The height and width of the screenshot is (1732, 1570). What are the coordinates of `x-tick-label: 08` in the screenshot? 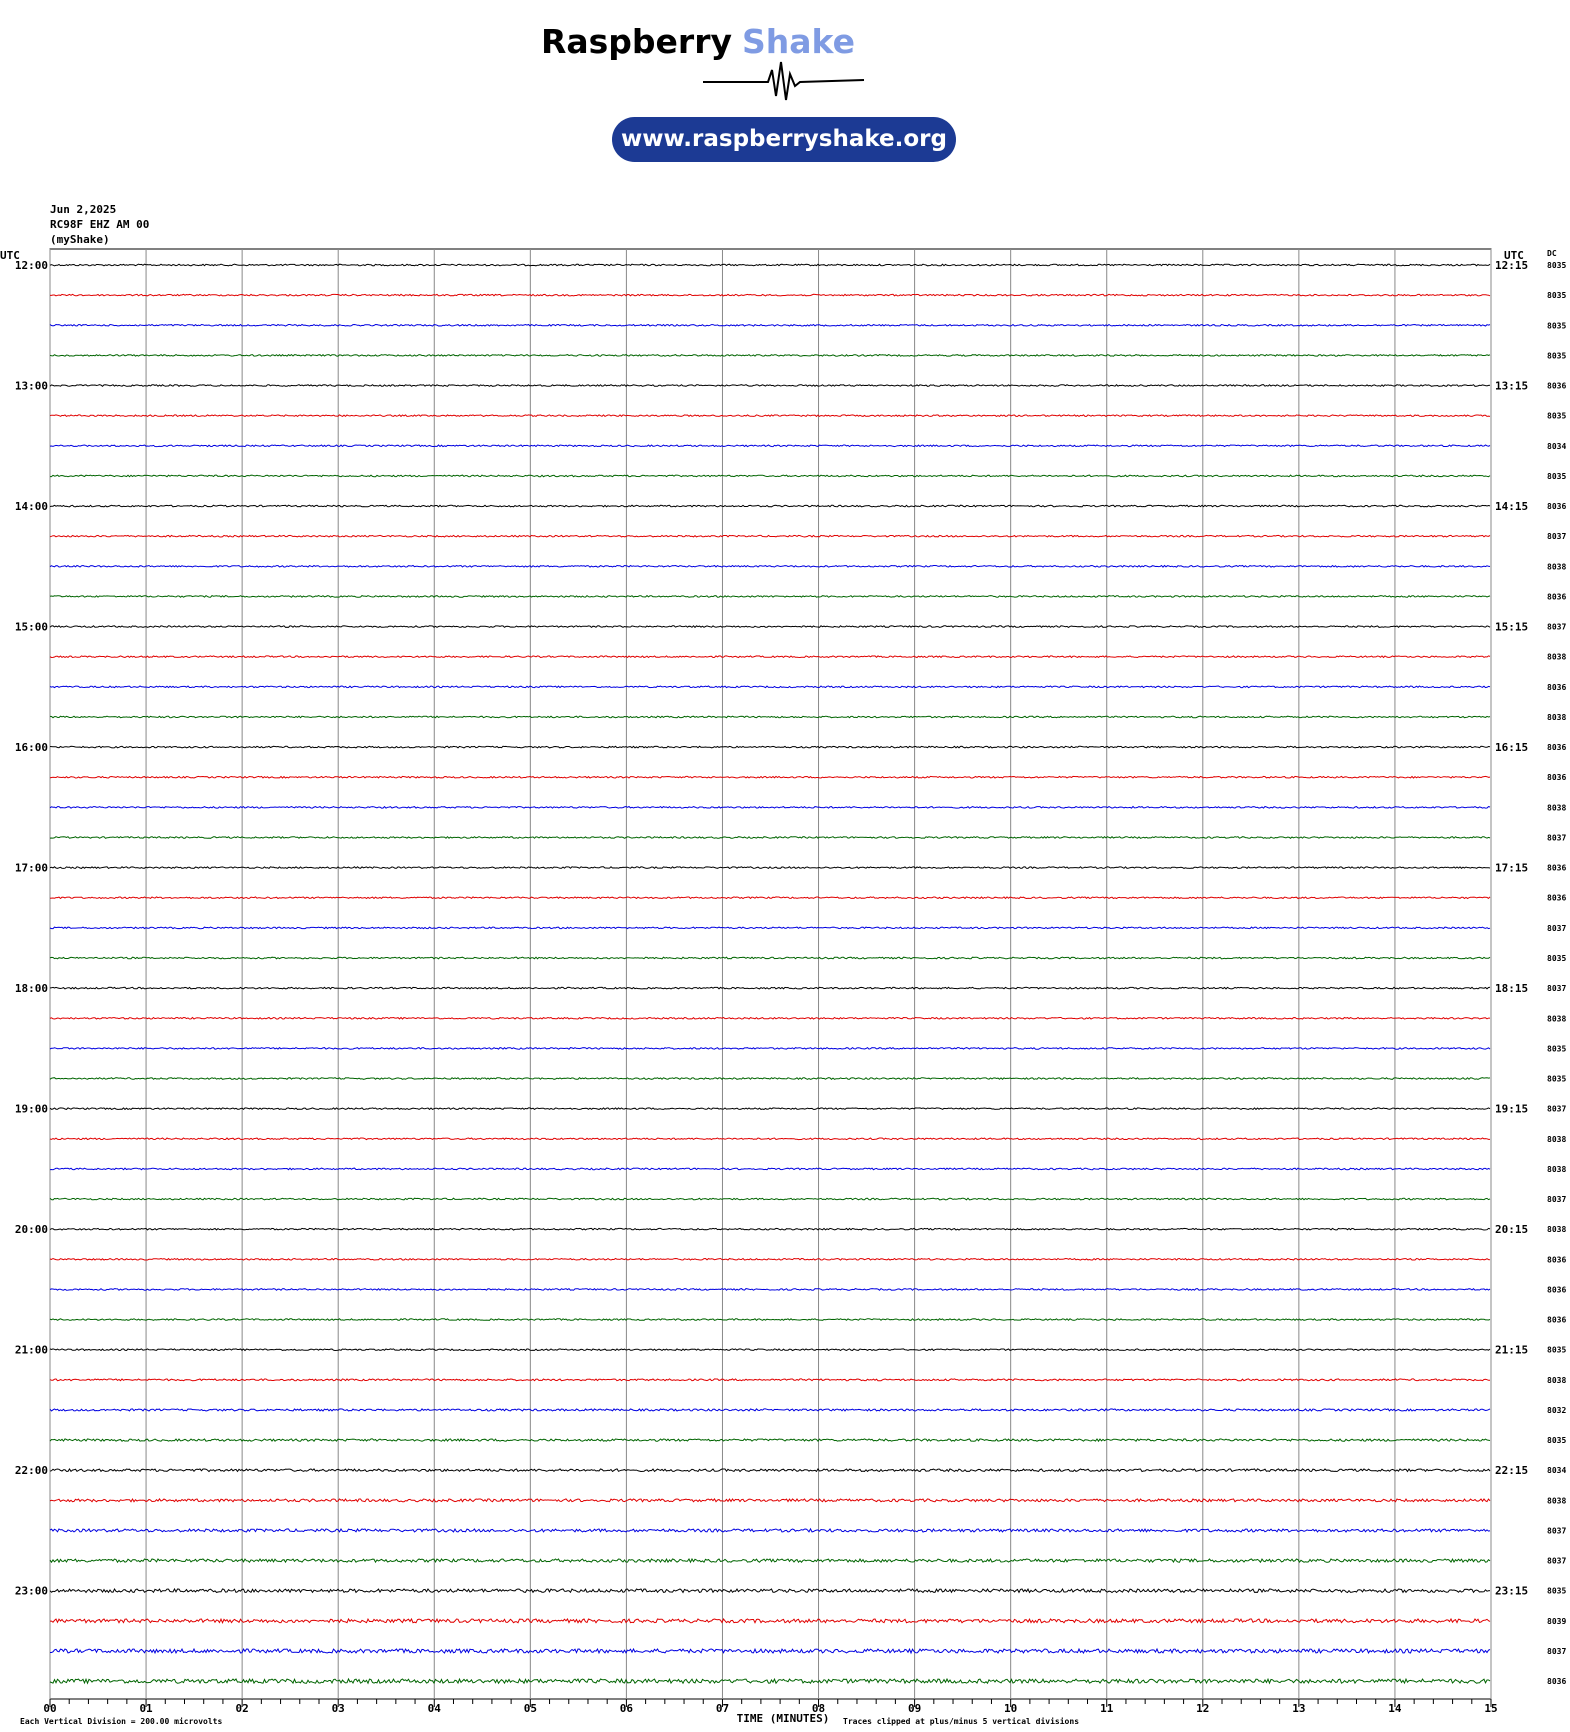 It's located at (818, 1708).